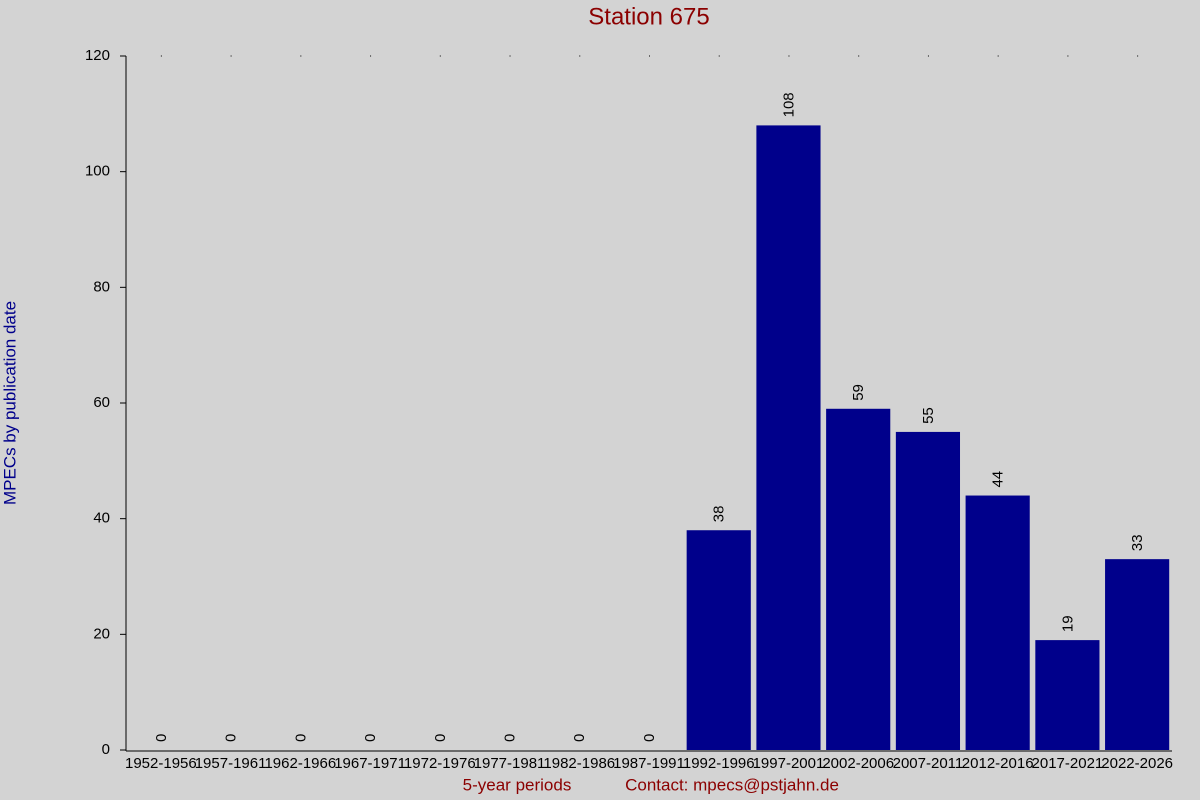  I want to click on x-tick-label: 1997-2001, so click(789, 763).